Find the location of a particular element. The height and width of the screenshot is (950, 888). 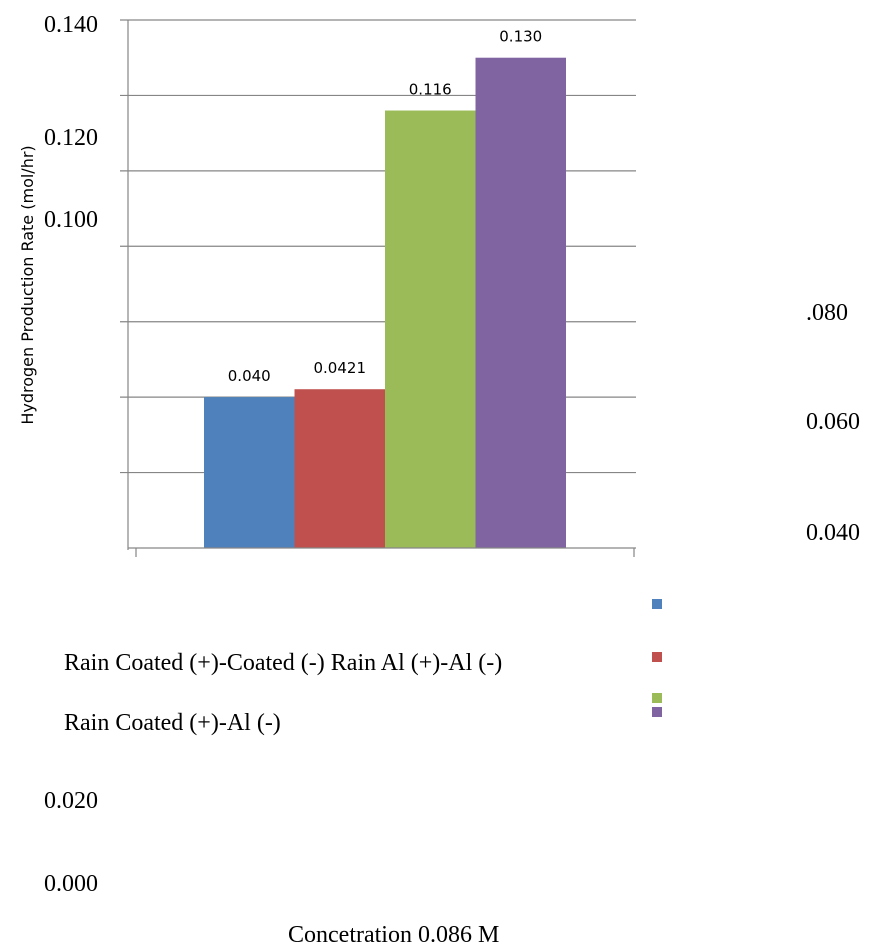

legend-line-2: Rain Coated (+)-Al (-) is located at coordinates (172, 723).